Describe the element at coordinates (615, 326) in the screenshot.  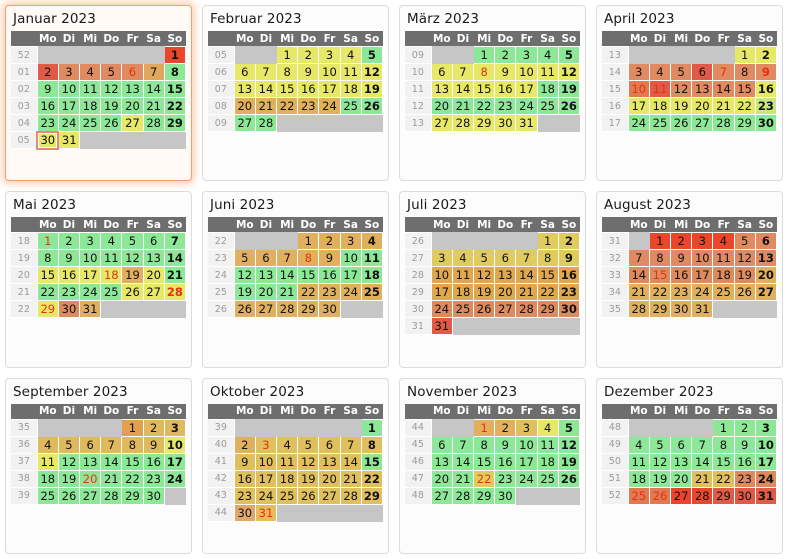
I see `week-number-cell` at that location.